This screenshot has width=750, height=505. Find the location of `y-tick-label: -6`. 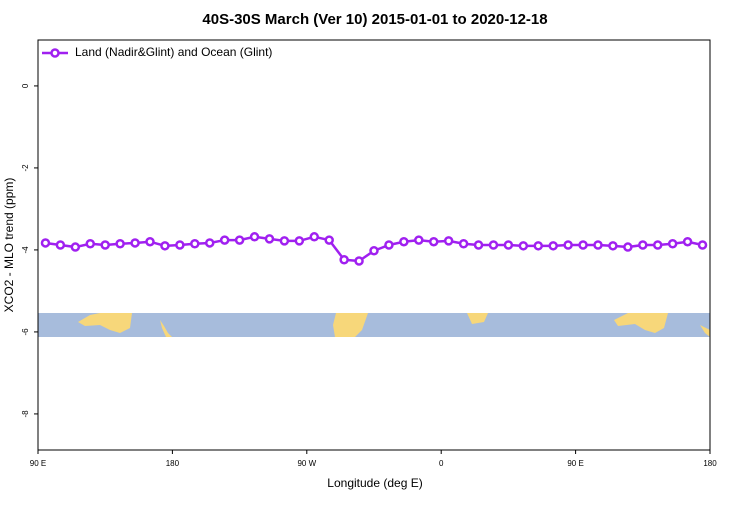

y-tick-label: -6 is located at coordinates (25, 332).